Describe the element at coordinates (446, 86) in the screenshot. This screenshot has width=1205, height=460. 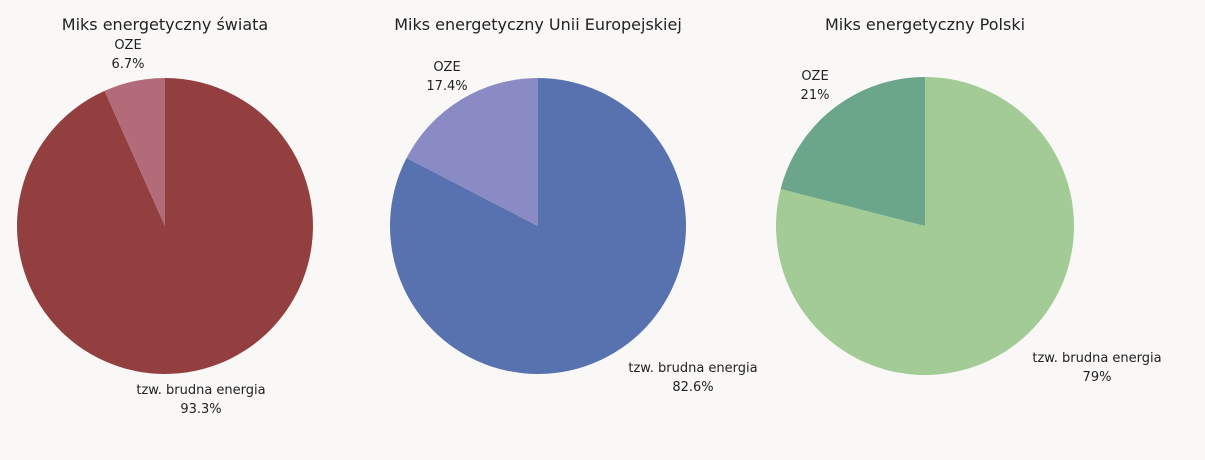
I see `slice-value-label: 17.4%` at that location.